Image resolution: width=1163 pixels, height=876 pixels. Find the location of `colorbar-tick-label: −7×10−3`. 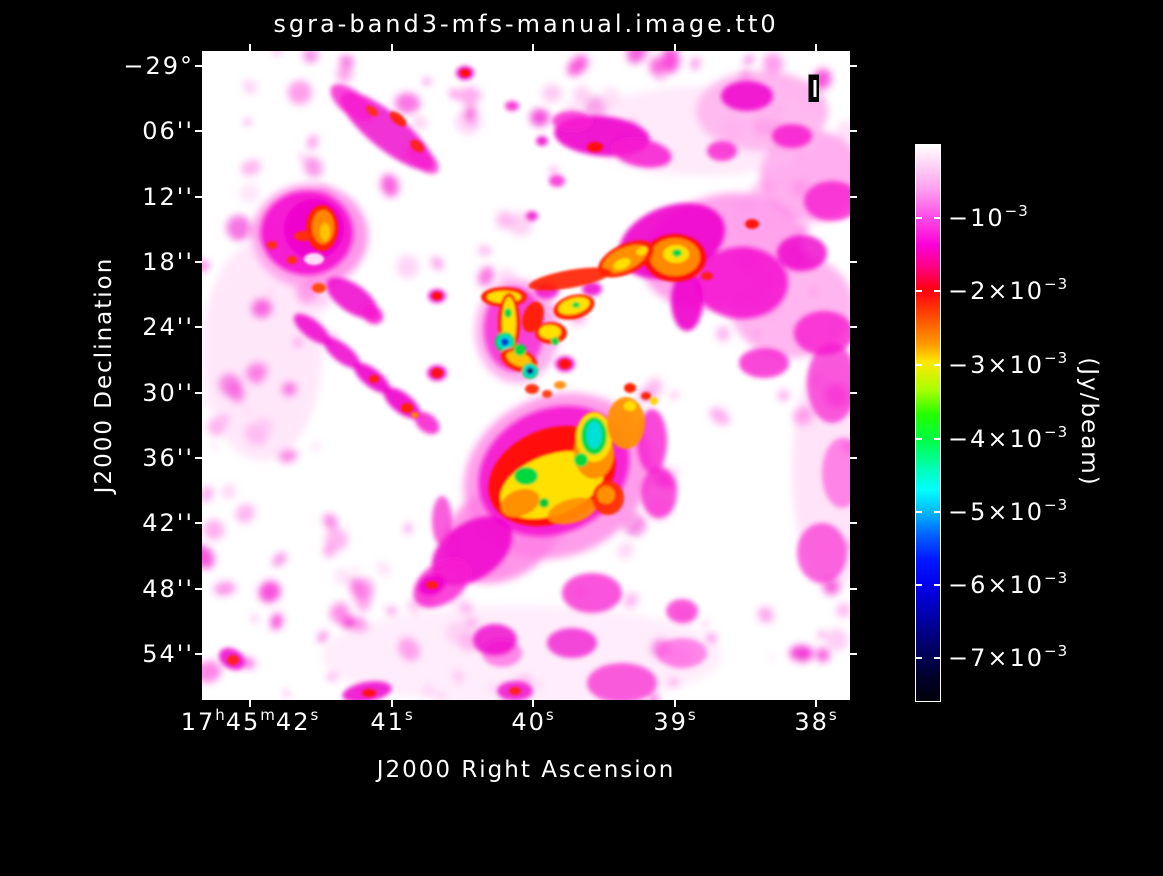

colorbar-tick-label: −7×10−3 is located at coordinates (1008, 657).